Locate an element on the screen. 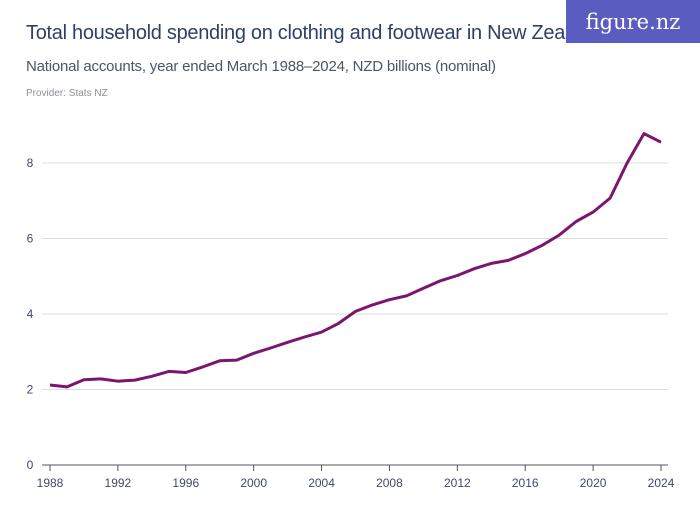  x-tick-label: 2012 is located at coordinates (457, 483).